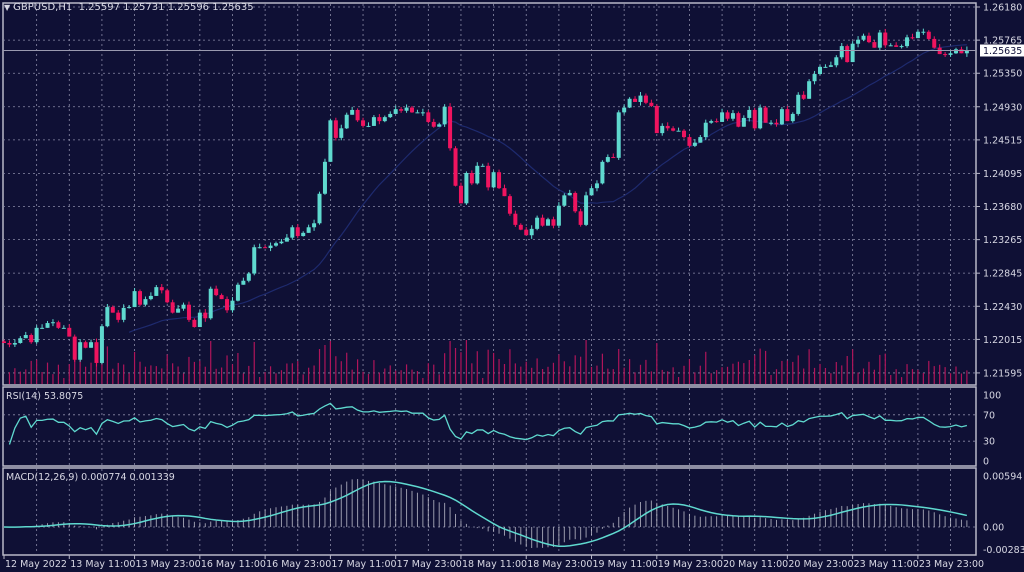 The width and height of the screenshot is (1024, 572). I want to click on price-axis-label: 1.24515, so click(1002, 140).